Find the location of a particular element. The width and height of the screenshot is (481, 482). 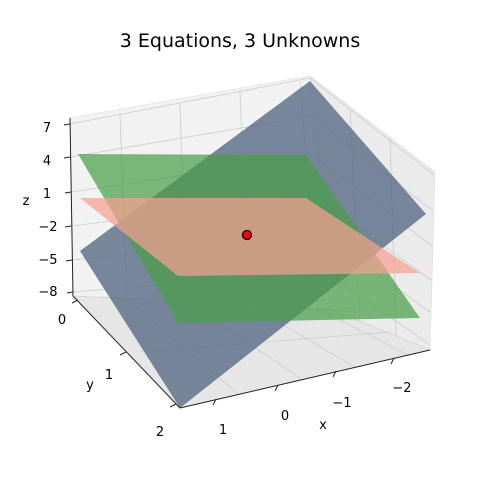

x-tick-label: −2 is located at coordinates (401, 388).